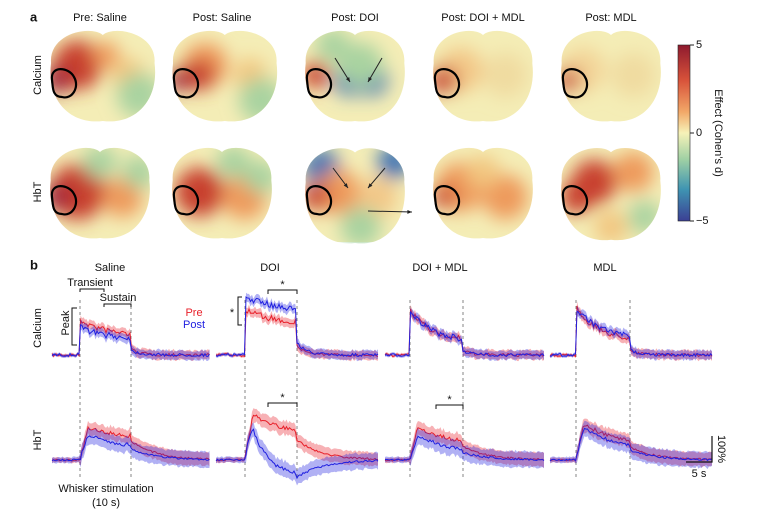 The image size is (761, 515). Describe the element at coordinates (482, 18) in the screenshot. I see `column-title: Post: DOI + MDL` at that location.